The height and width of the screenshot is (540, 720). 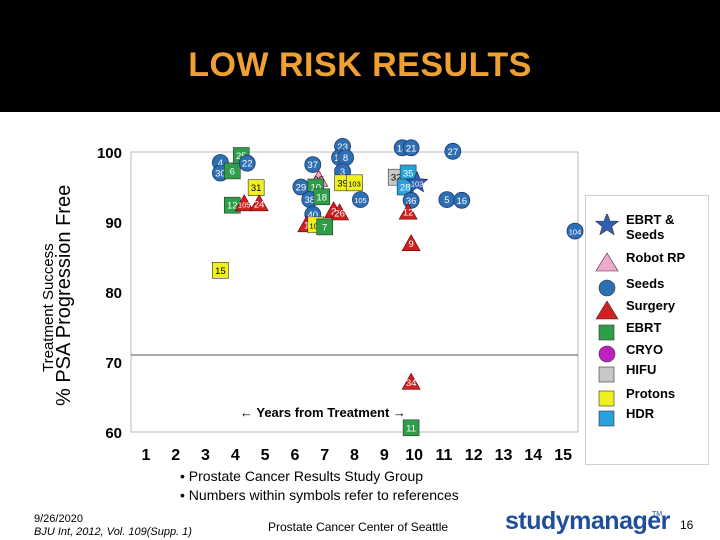 What do you see at coordinates (474, 455) in the screenshot?
I see `x-tick-label: 12` at bounding box center [474, 455].